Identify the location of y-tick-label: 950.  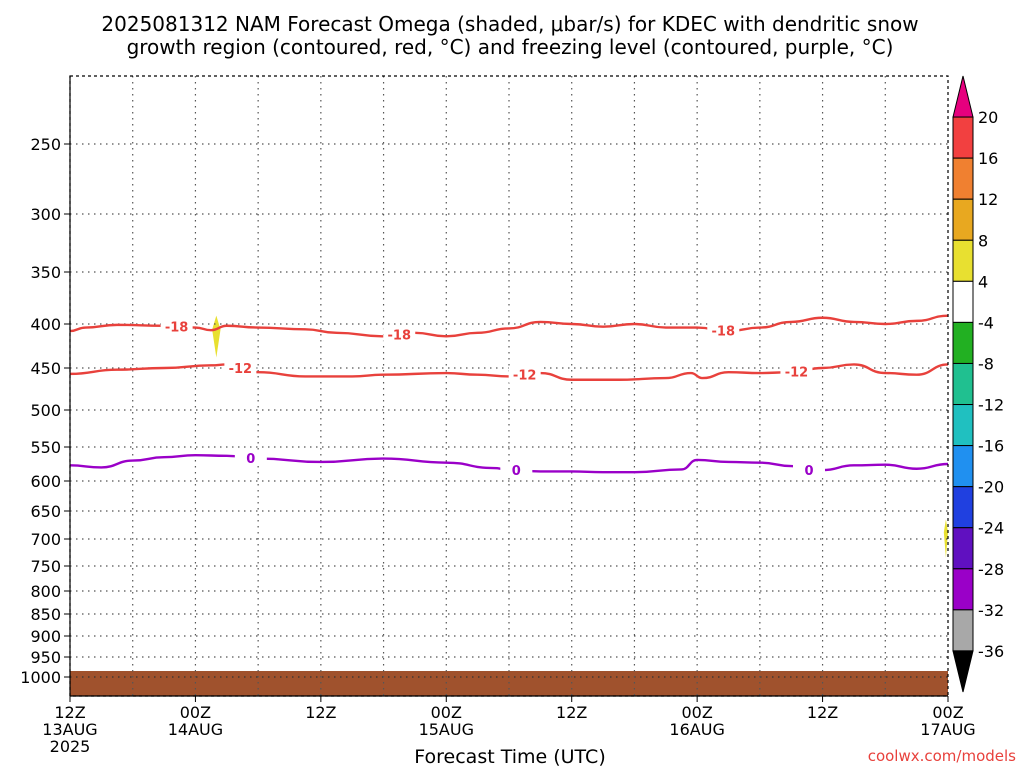
(45, 657).